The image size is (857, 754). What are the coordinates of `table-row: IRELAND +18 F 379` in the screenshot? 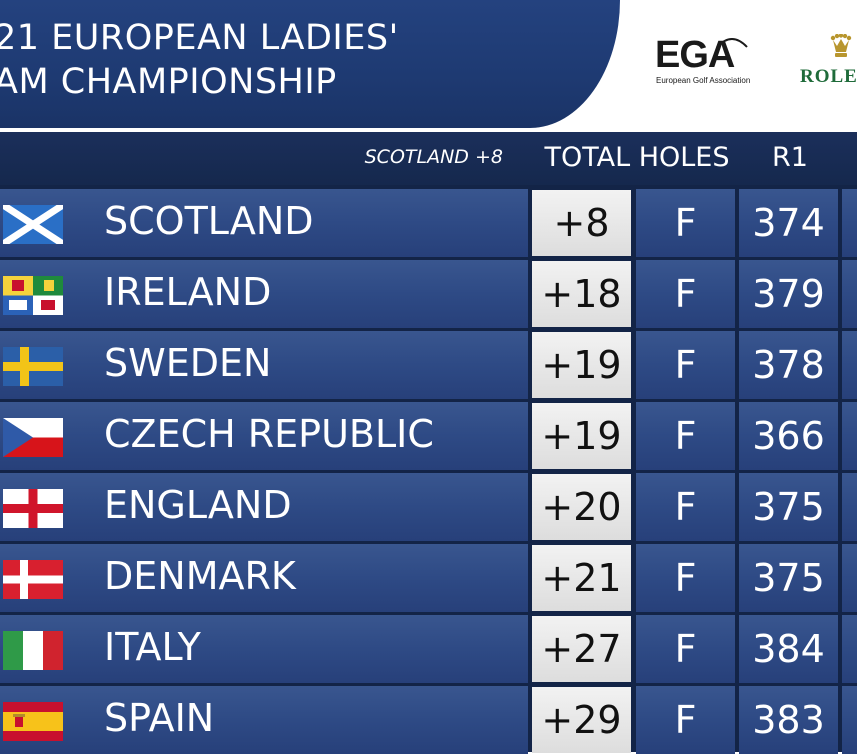 It's located at (428, 294).